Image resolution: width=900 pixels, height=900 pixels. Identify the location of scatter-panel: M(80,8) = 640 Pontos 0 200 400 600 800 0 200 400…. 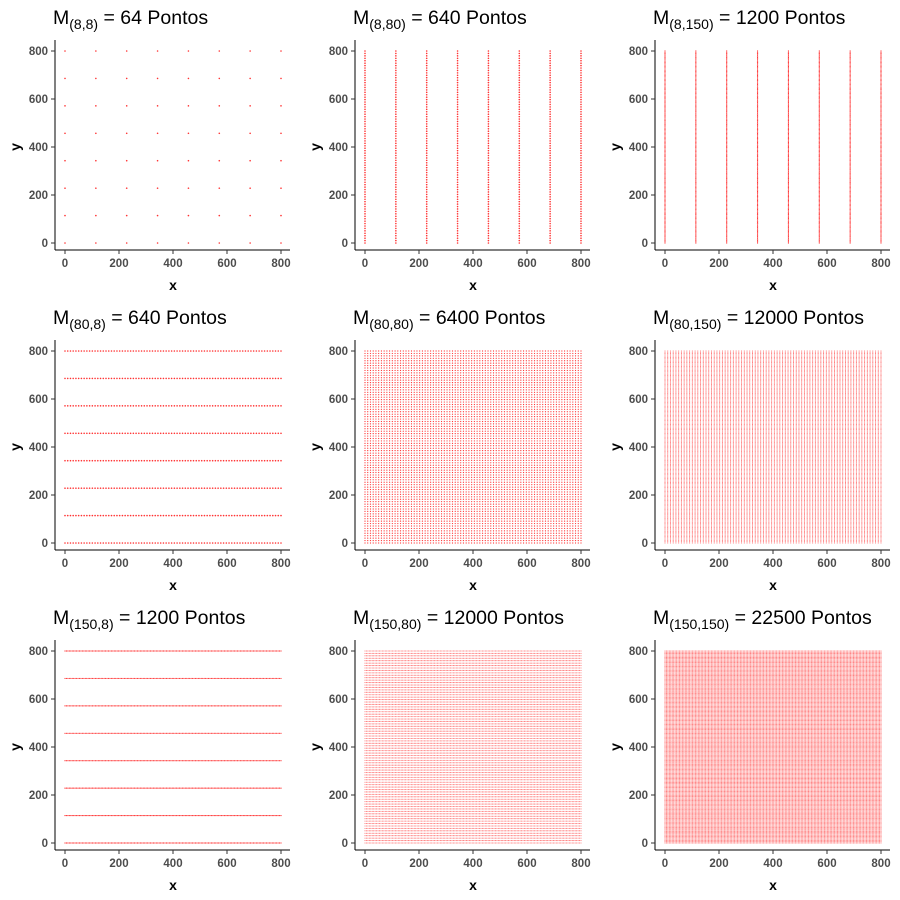
(150, 450).